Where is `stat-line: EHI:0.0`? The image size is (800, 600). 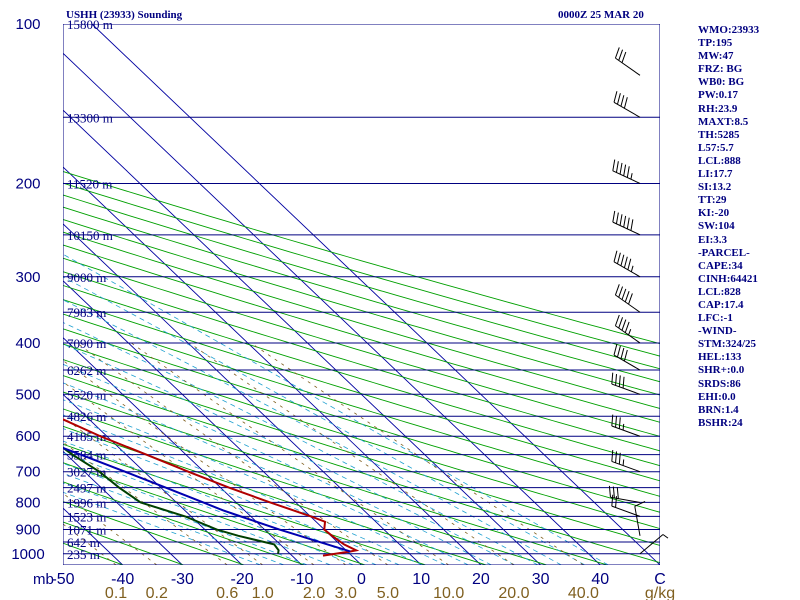
stat-line: EHI:0.0 is located at coordinates (717, 396).